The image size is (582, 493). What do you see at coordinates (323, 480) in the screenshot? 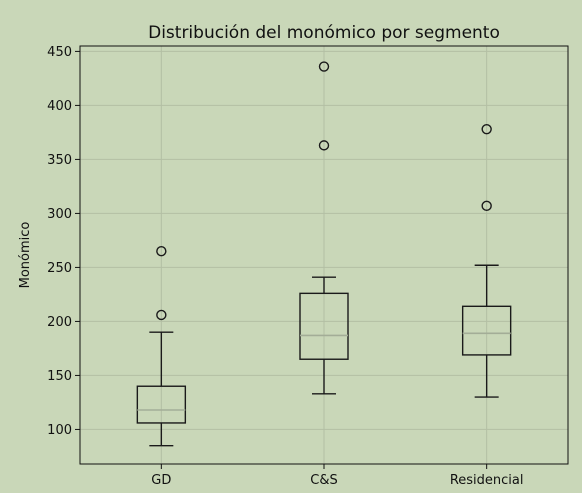
I see `x-tick-label: C&S` at bounding box center [323, 480].